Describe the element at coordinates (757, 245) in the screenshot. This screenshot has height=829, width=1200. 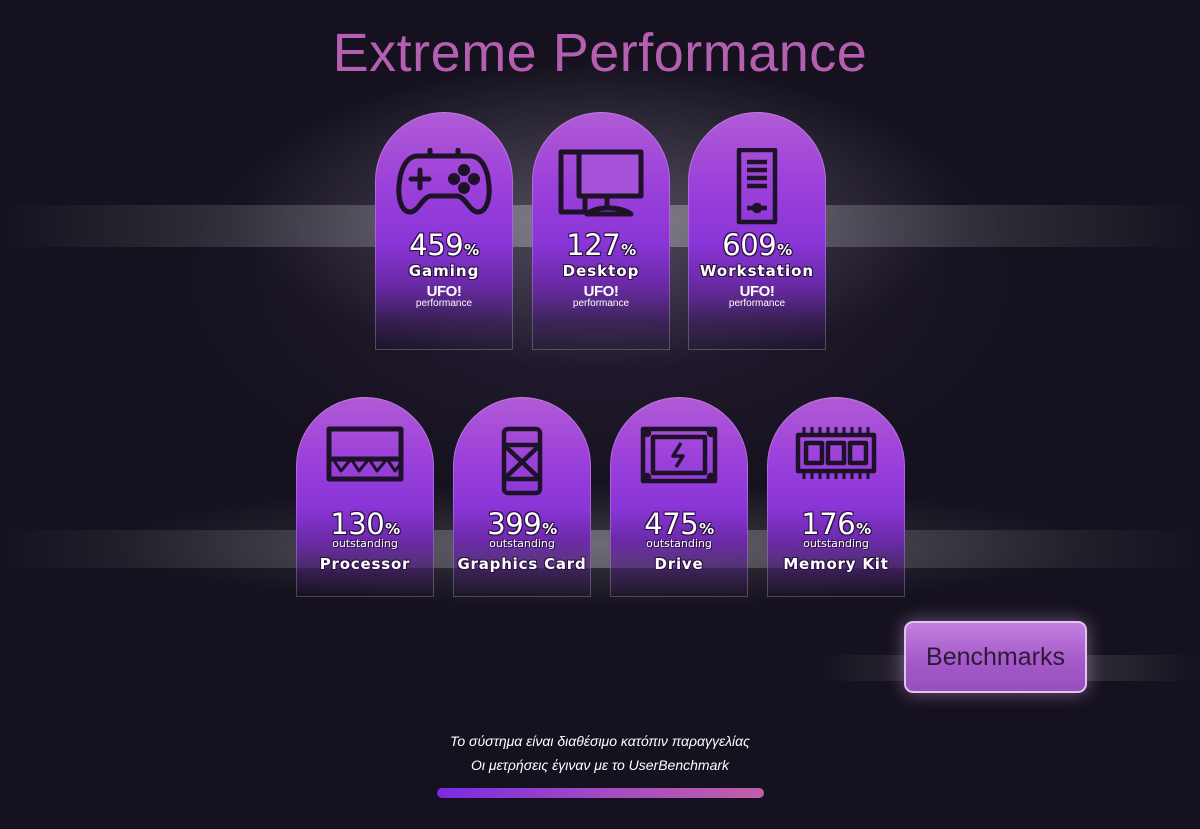
I see `workstation-percent: 609%` at that location.